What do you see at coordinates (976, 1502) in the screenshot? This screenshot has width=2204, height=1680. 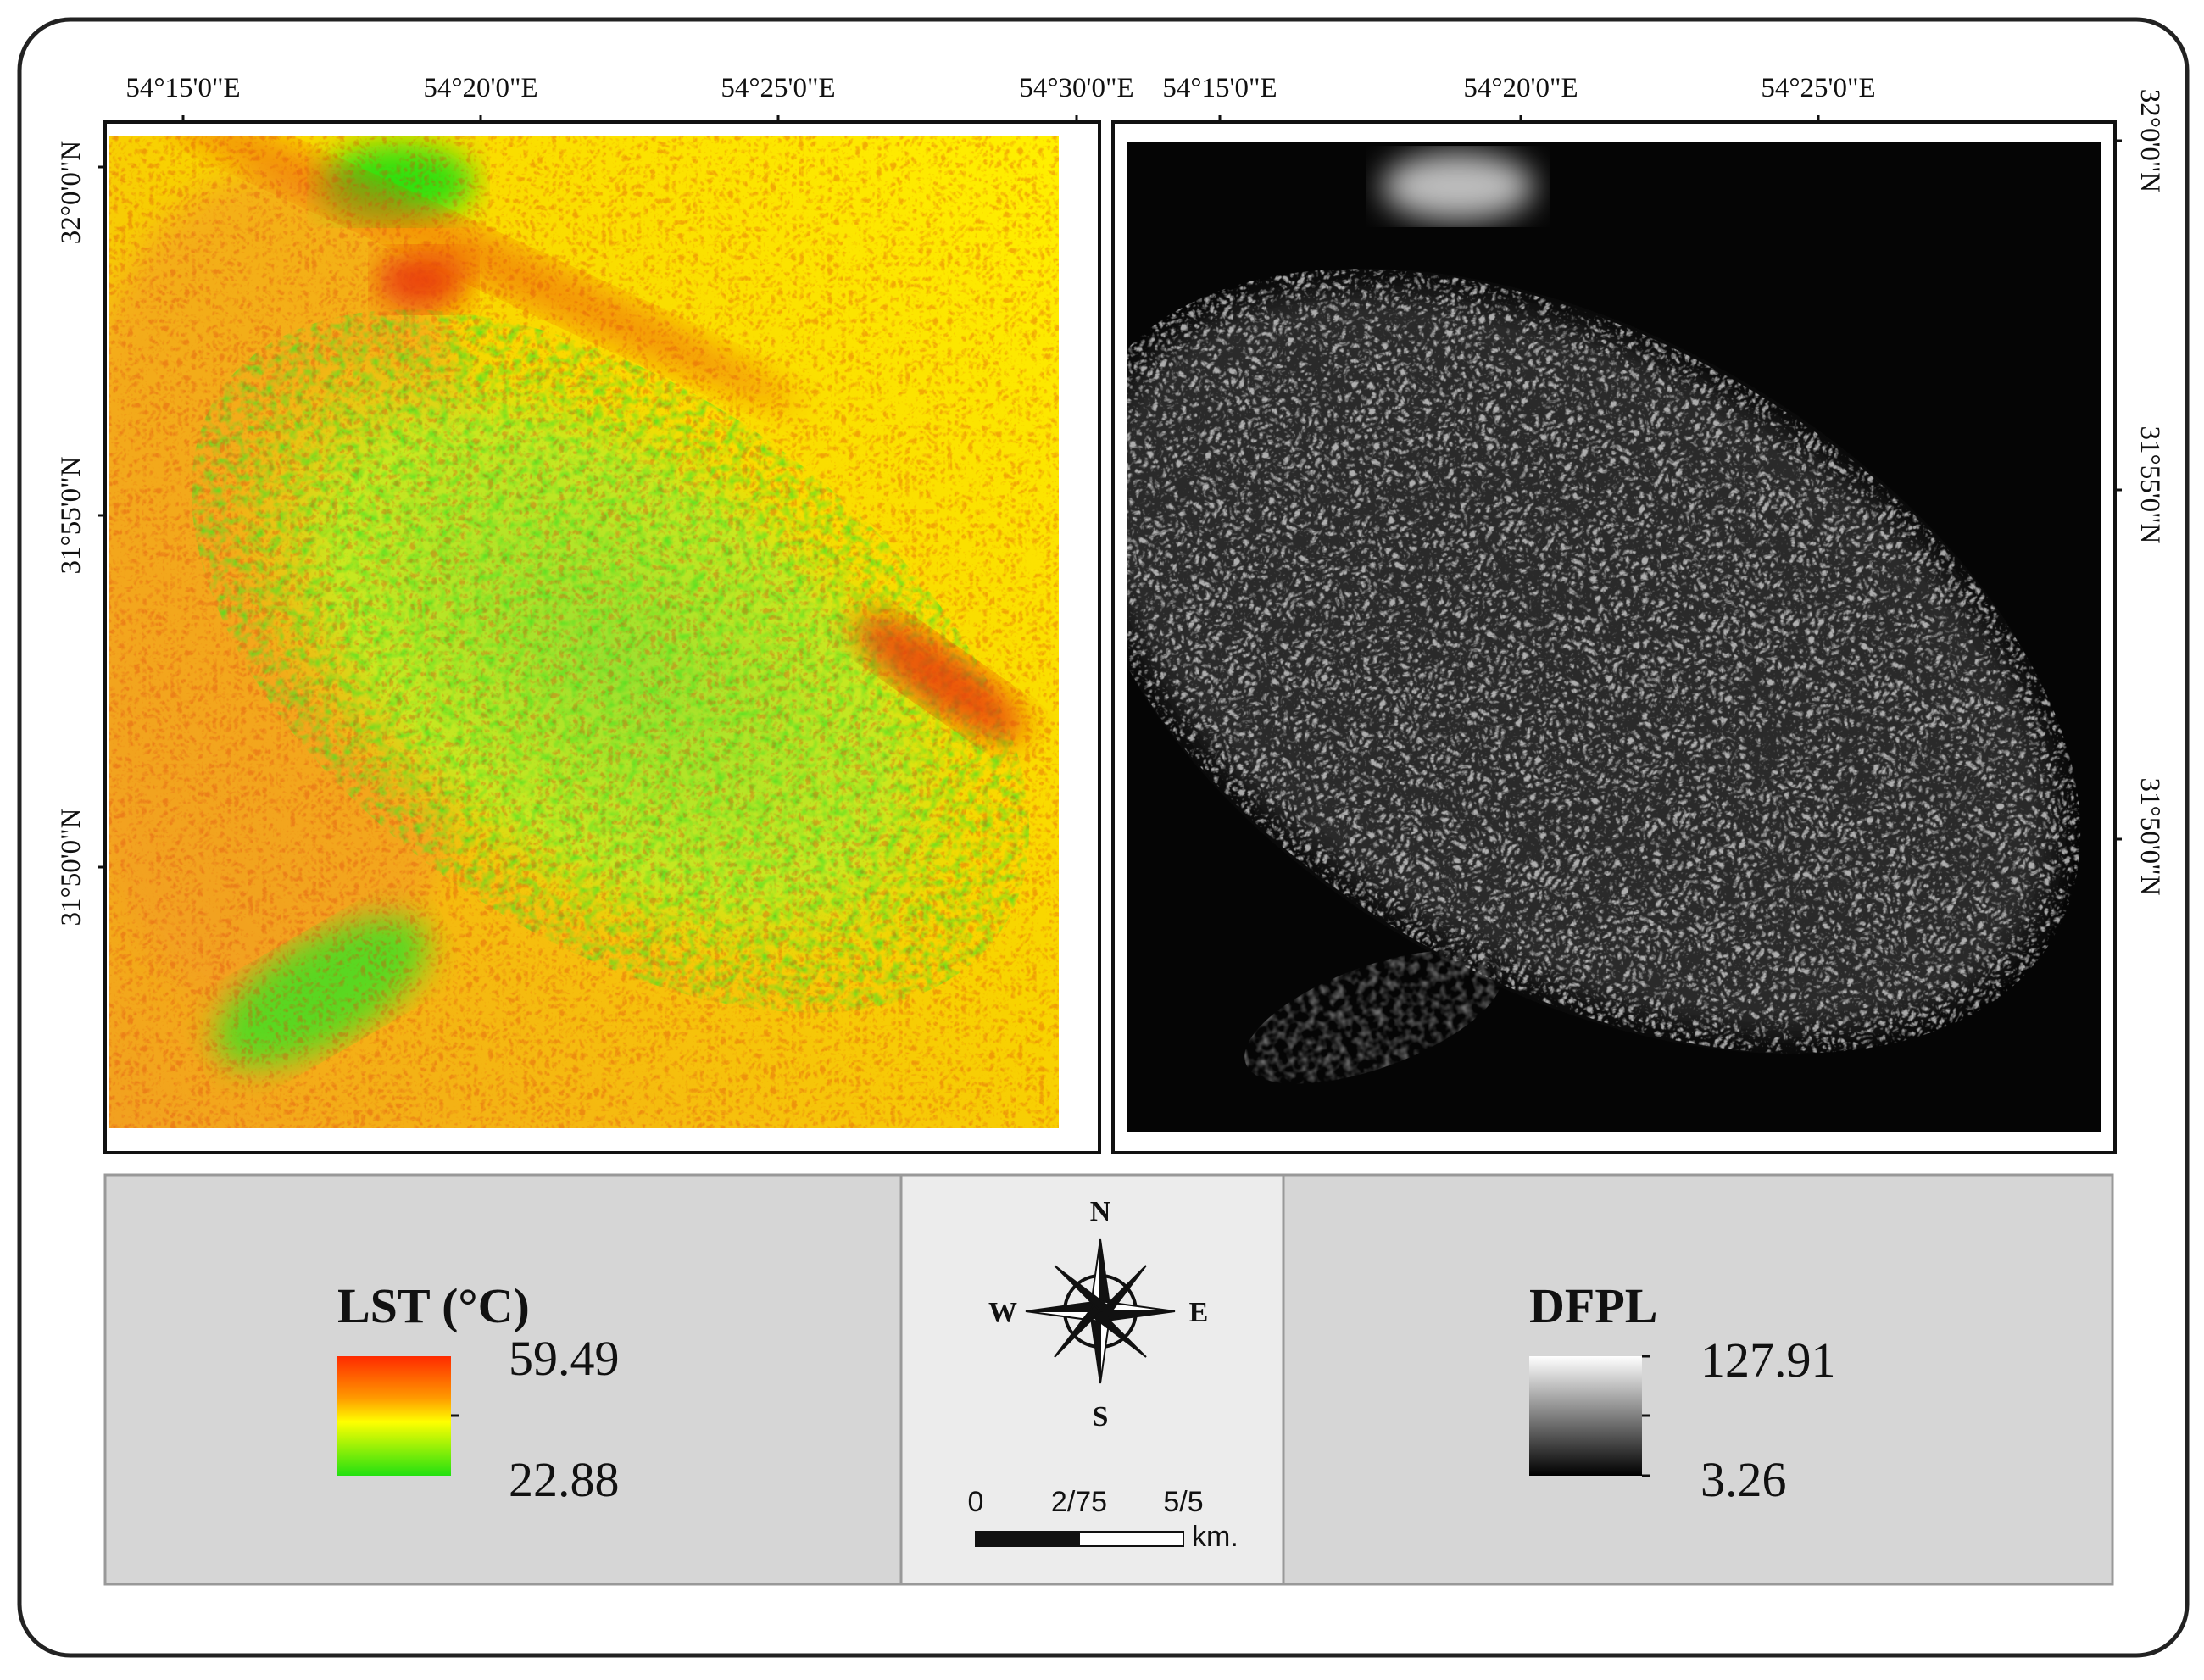 I see `scale-label: 0` at bounding box center [976, 1502].